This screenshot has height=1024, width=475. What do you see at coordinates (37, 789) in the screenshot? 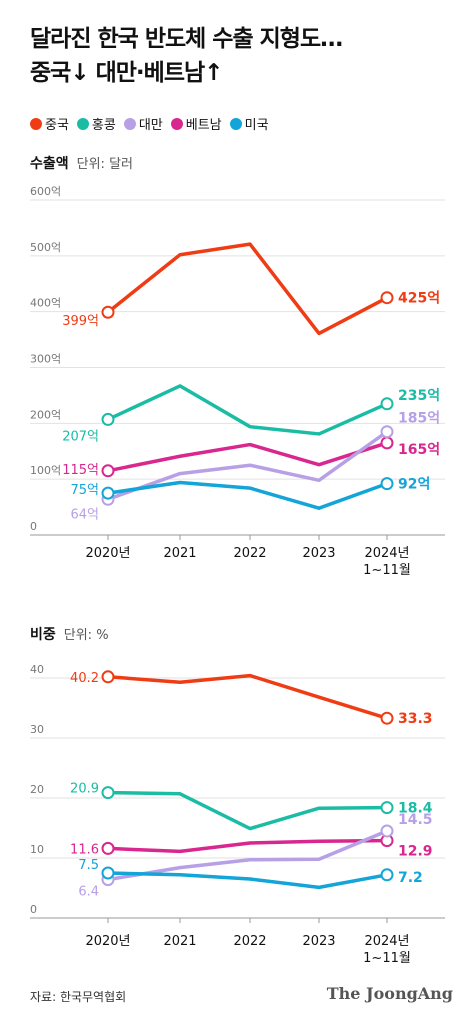
I see `share-y-tick-label: 20` at bounding box center [37, 789].